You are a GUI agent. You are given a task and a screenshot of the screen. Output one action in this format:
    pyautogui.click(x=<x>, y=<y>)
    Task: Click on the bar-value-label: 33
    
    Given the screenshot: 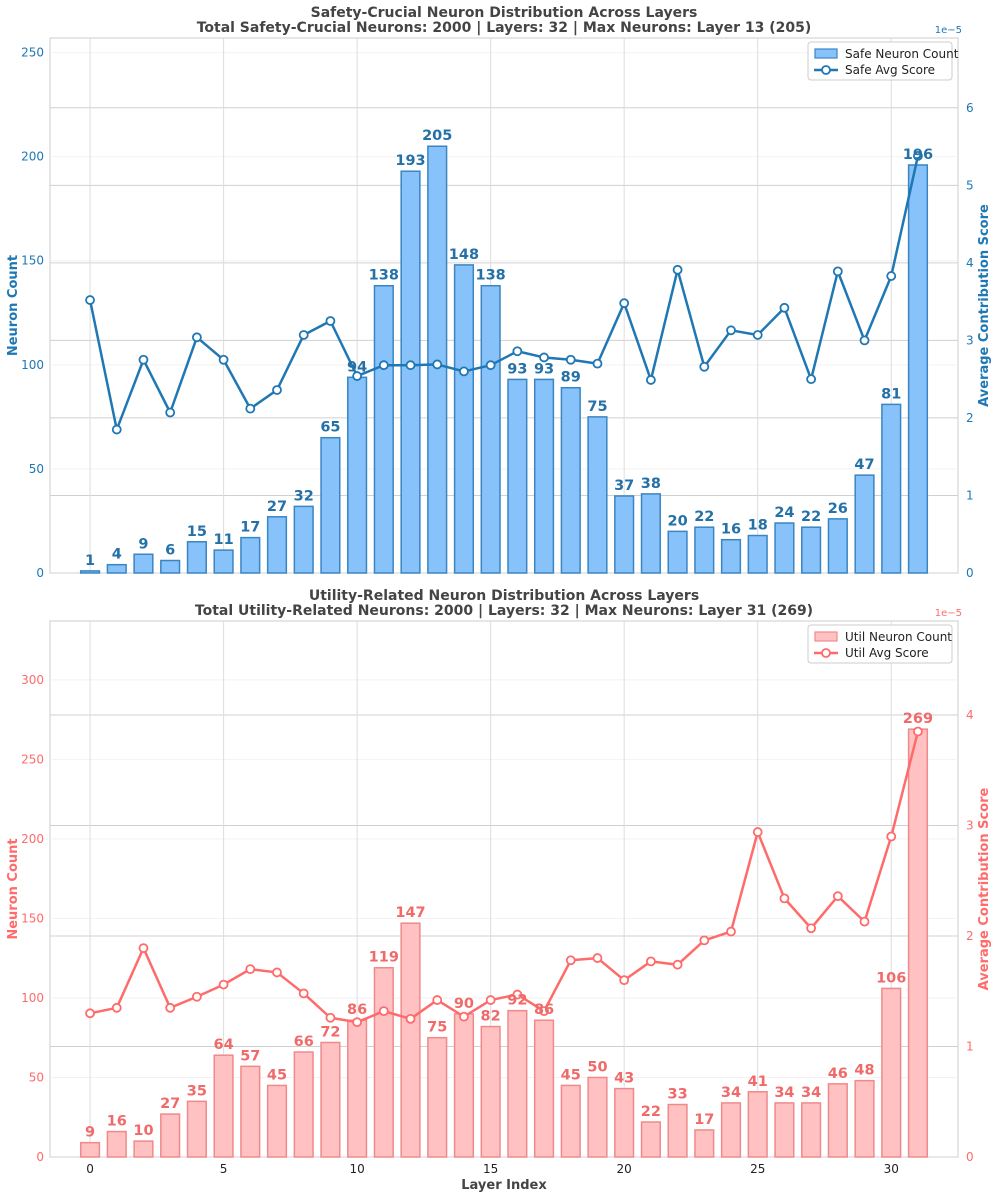 What is the action you would take?
    pyautogui.click(x=677, y=1095)
    